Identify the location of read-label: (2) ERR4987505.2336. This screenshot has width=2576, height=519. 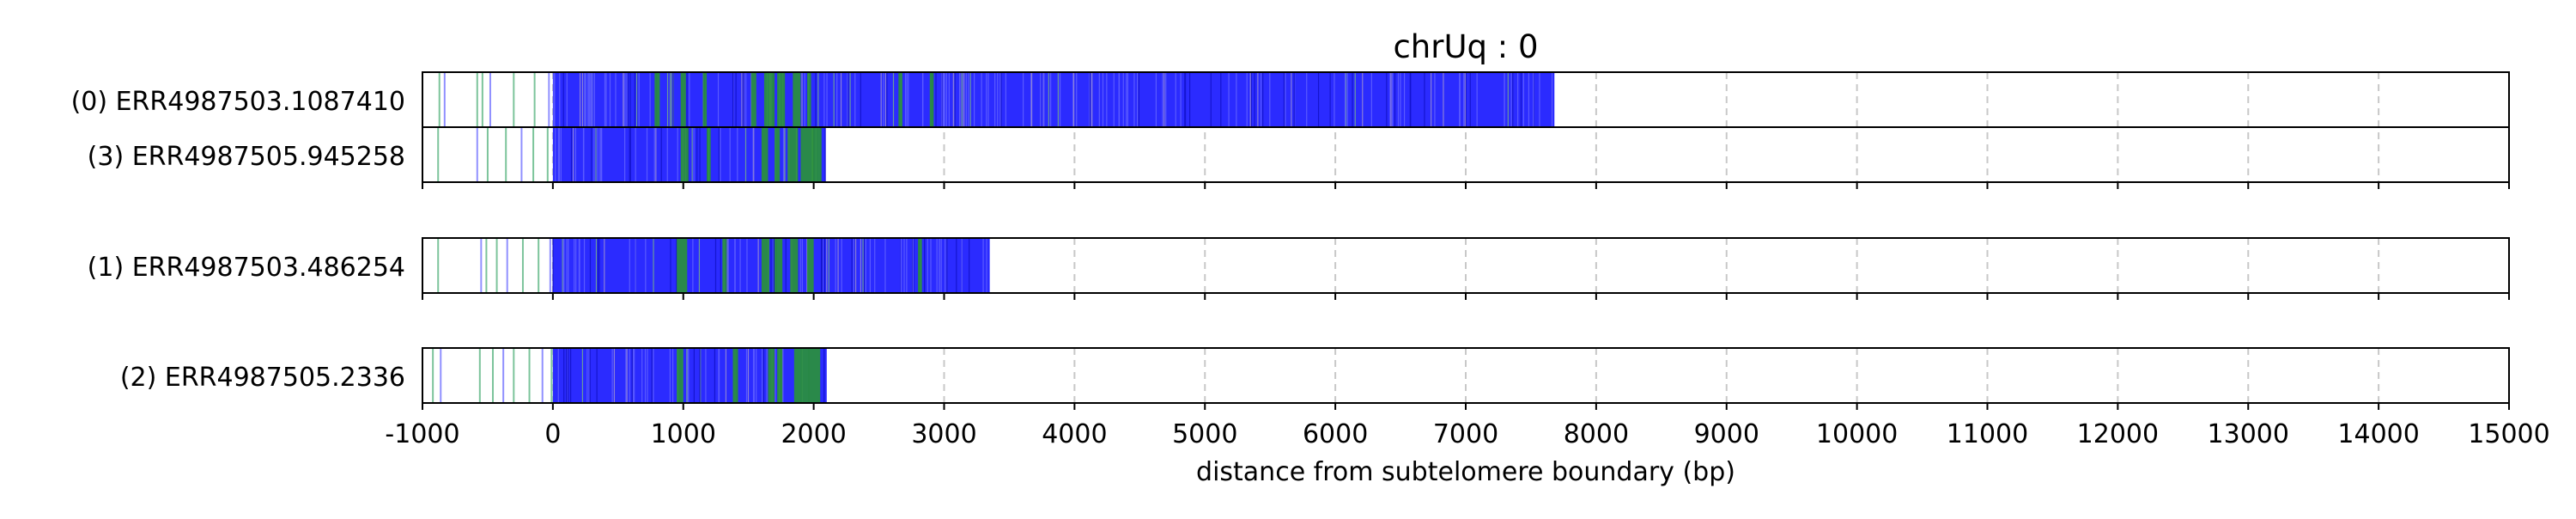
(262, 378).